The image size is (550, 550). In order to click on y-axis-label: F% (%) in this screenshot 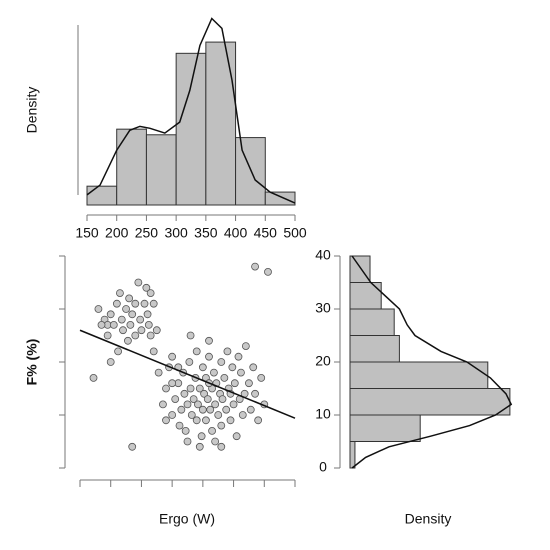, I will do `click(32, 362)`.